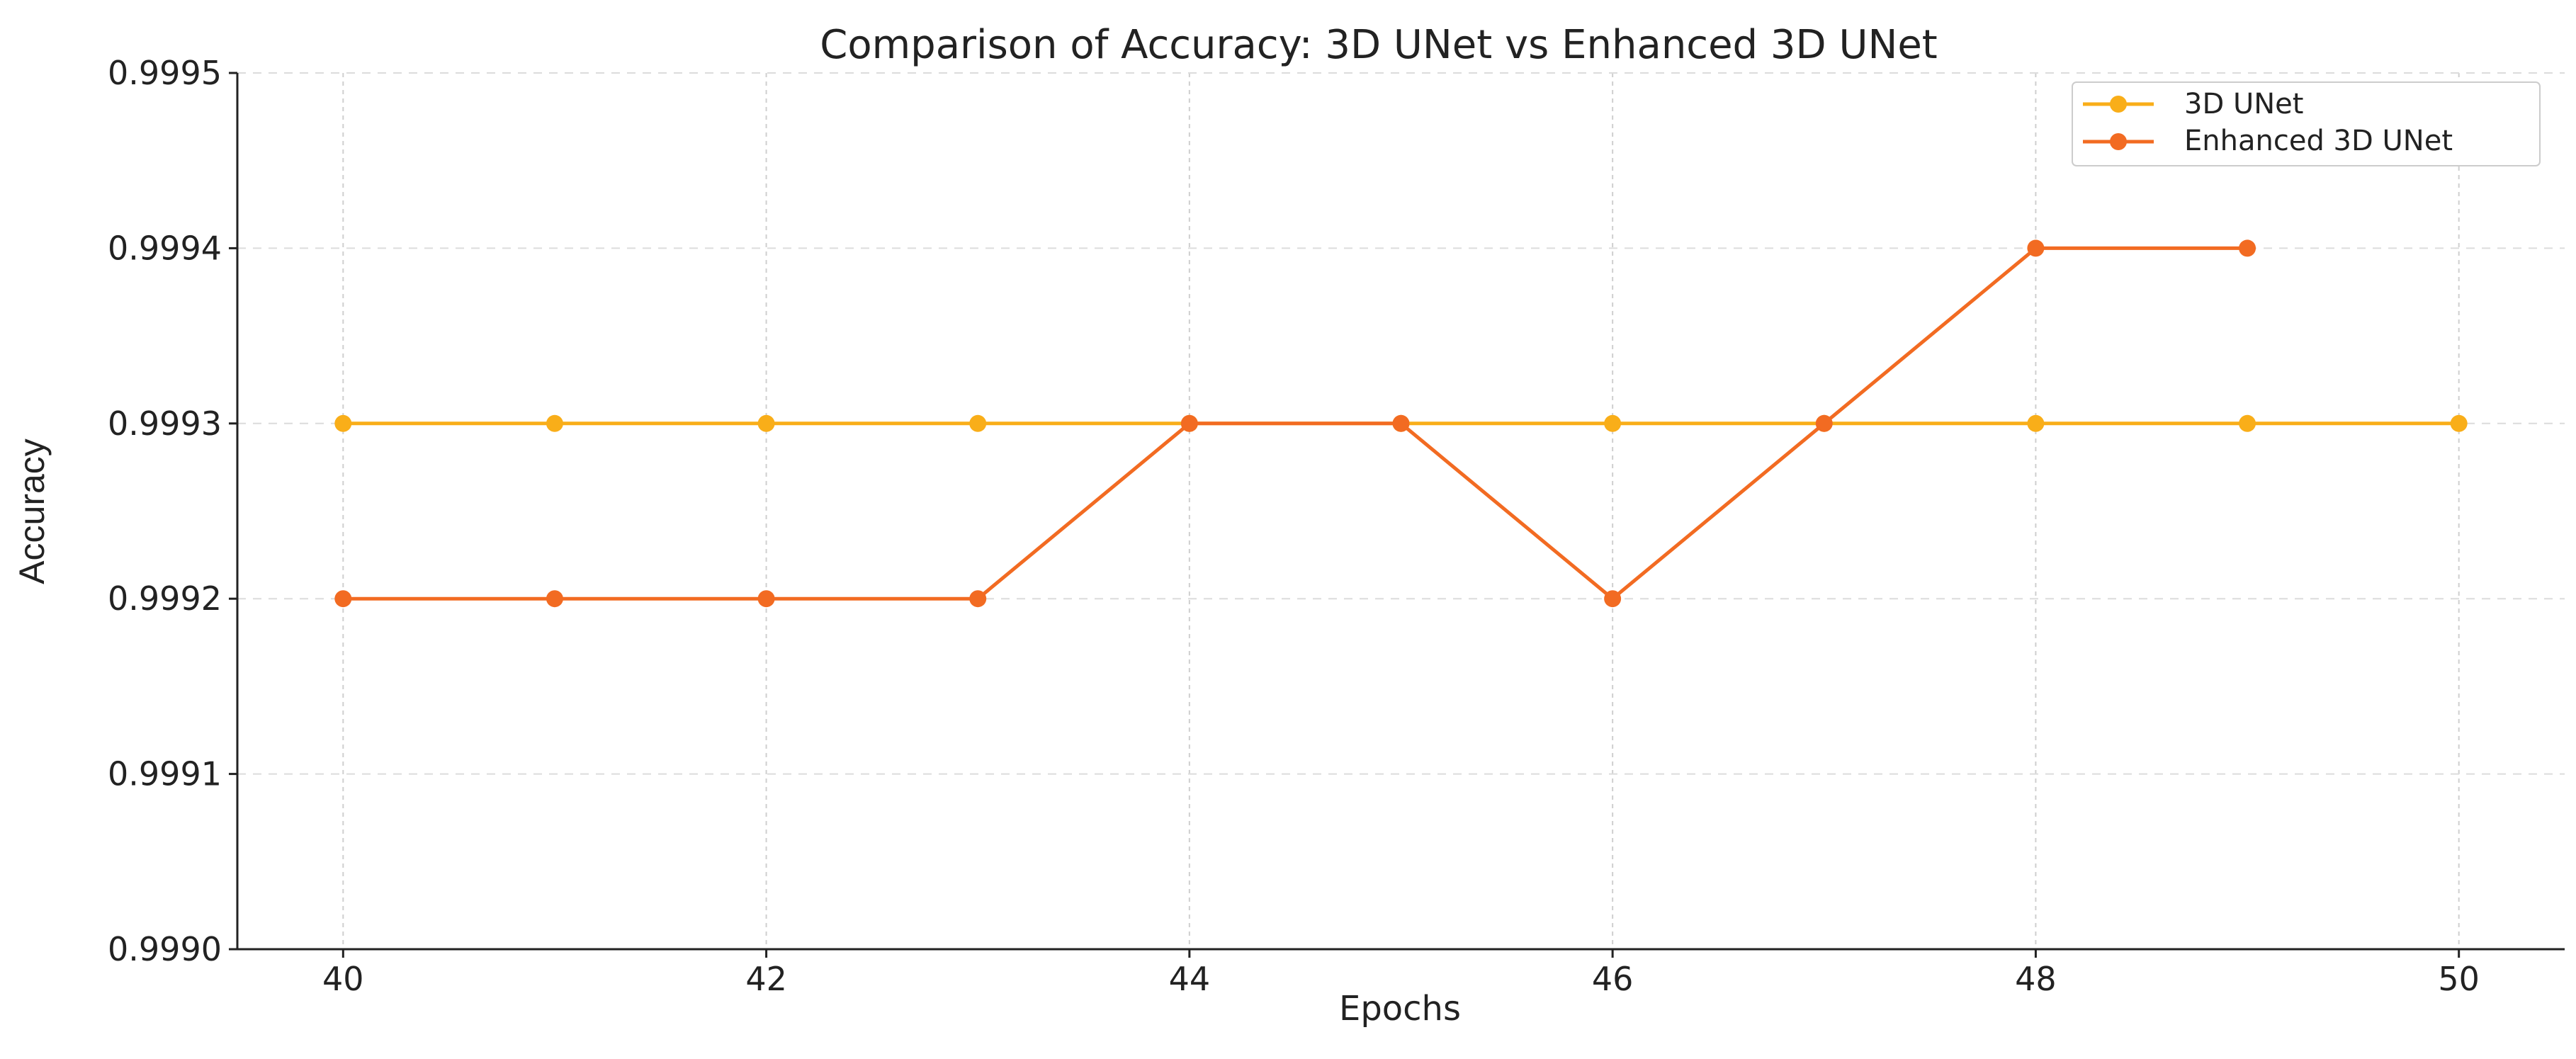 Image resolution: width=2576 pixels, height=1059 pixels. I want to click on y-tick-label: 0.9995, so click(165, 73).